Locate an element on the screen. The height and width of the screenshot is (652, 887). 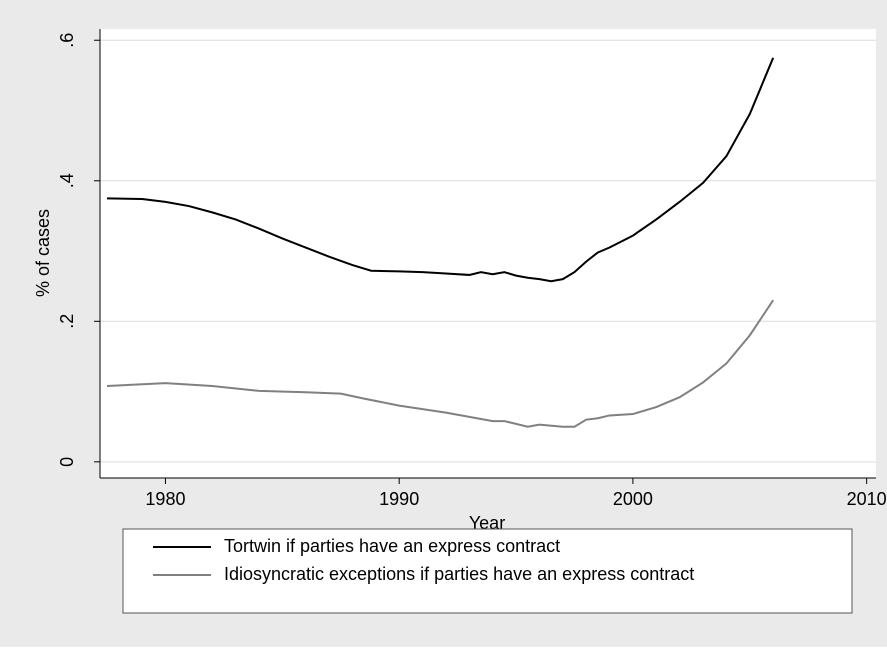
y-tick-label: 0 is located at coordinates (67, 462).